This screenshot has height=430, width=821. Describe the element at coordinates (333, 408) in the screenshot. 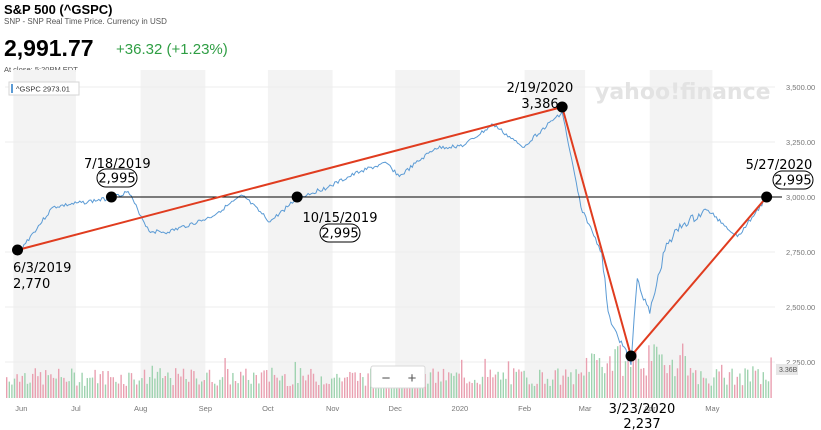

I see `x-tick-label: Nov` at that location.